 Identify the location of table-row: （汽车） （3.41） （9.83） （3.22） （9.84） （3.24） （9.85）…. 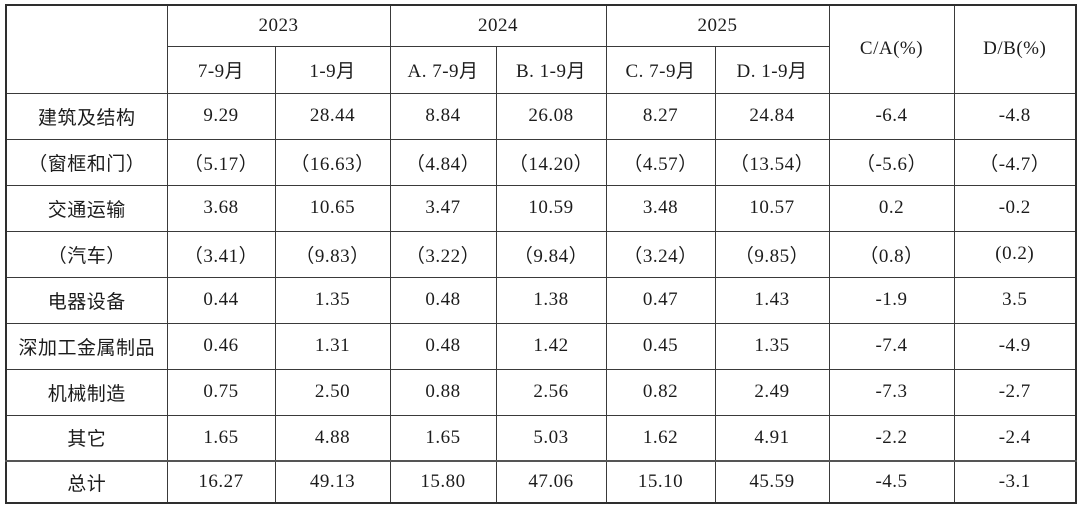
(541, 254).